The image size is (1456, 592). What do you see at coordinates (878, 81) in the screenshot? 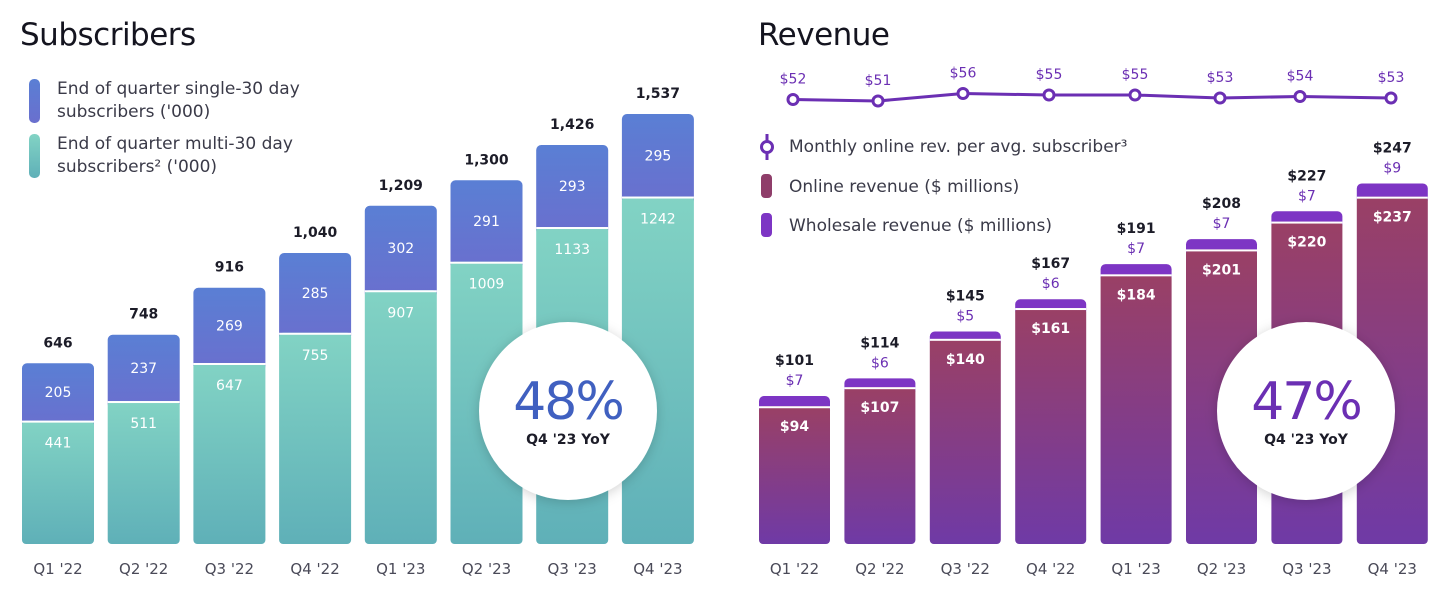
I see `line-point-label: $51` at bounding box center [878, 81].